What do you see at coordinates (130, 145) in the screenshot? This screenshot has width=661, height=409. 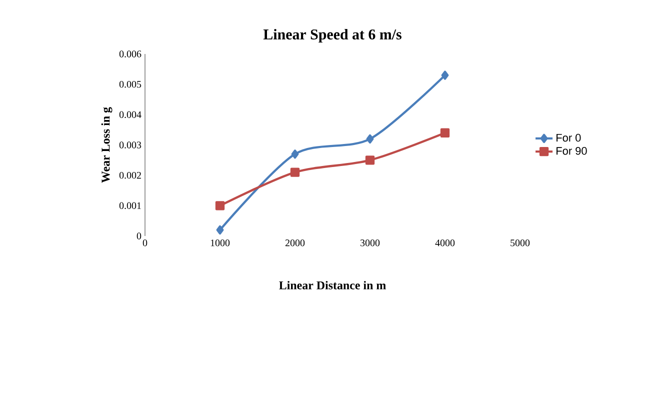 I see `y-tick-label: 0.003` at bounding box center [130, 145].